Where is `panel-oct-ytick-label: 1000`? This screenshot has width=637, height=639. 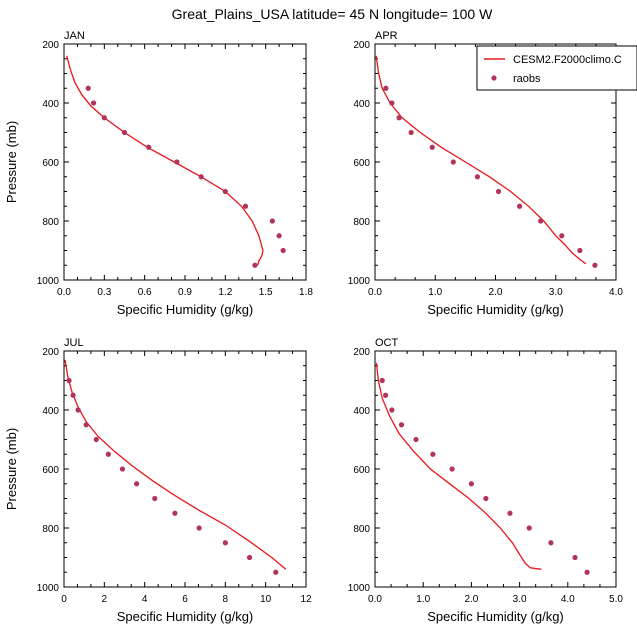
panel-oct-ytick-label: 1000 is located at coordinates (359, 588).